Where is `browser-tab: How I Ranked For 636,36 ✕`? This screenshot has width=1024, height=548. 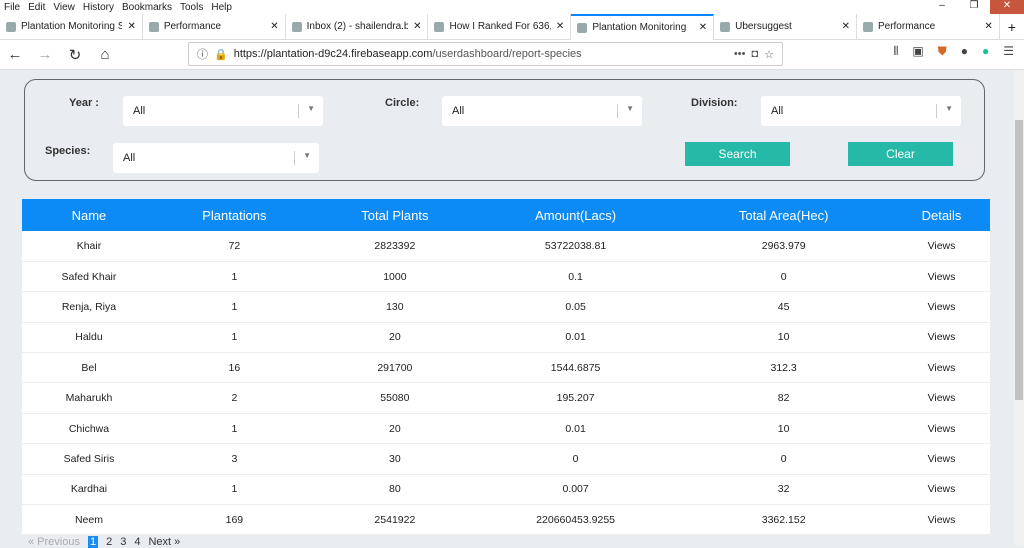
browser-tab: How I Ranked For 636,36 ✕ is located at coordinates (500, 26).